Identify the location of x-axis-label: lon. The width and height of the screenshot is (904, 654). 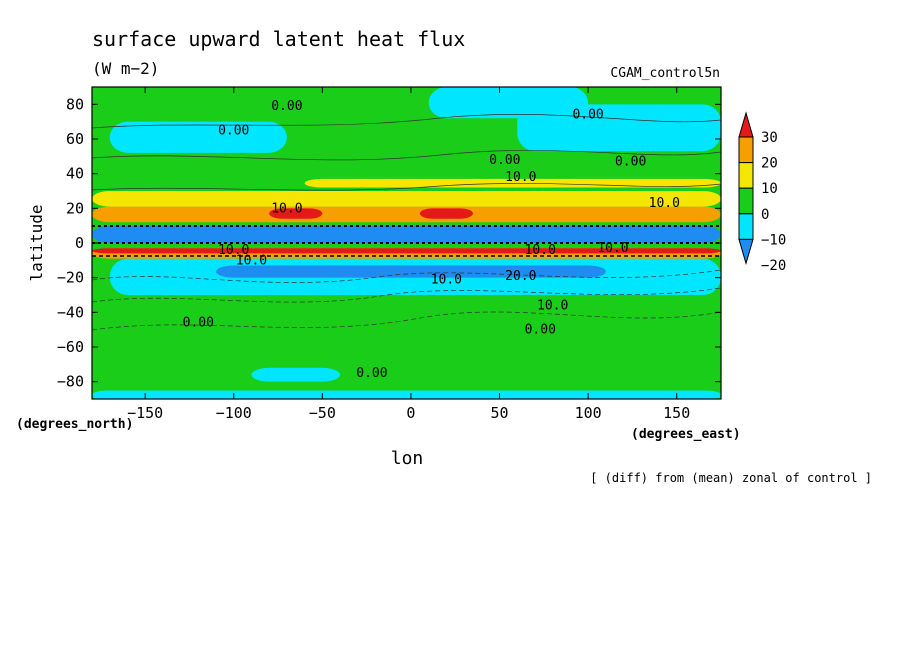
(407, 458).